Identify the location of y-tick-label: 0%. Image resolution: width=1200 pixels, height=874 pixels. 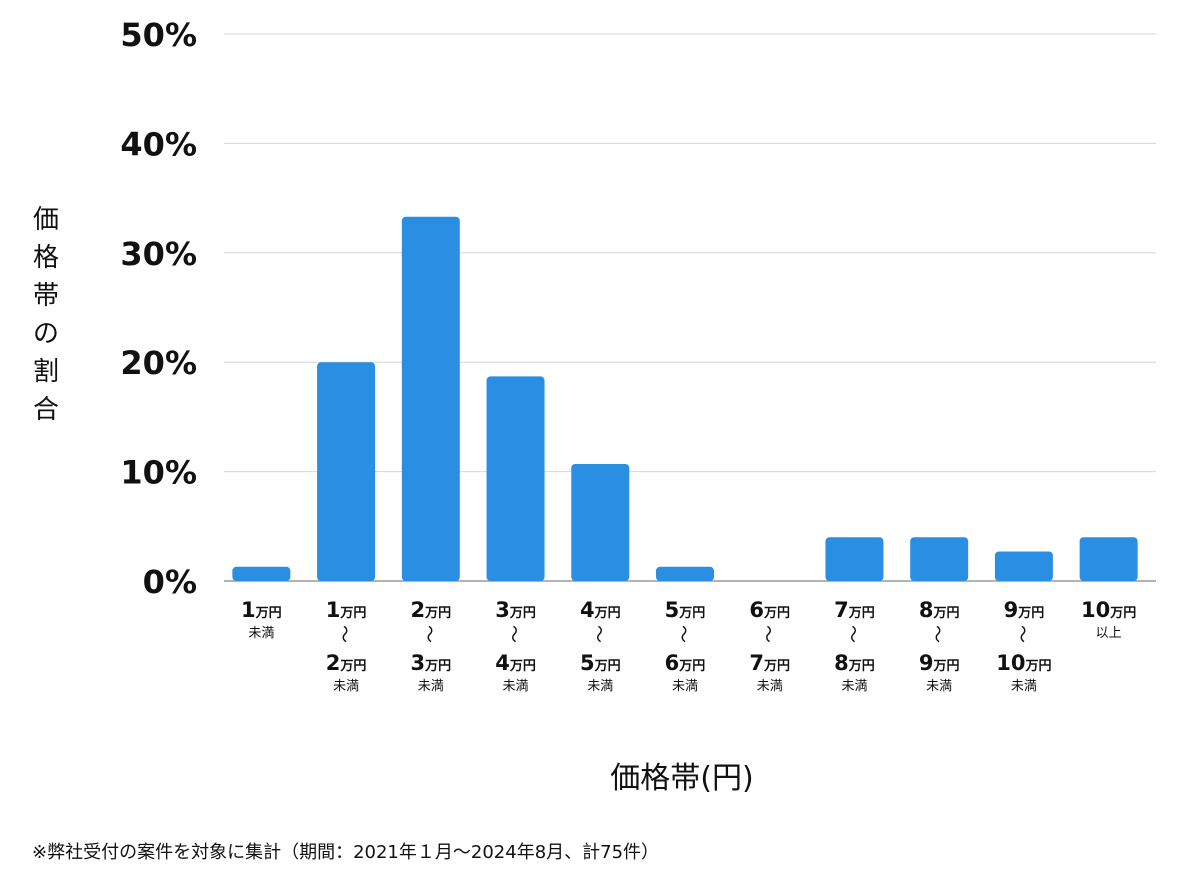
(170, 582).